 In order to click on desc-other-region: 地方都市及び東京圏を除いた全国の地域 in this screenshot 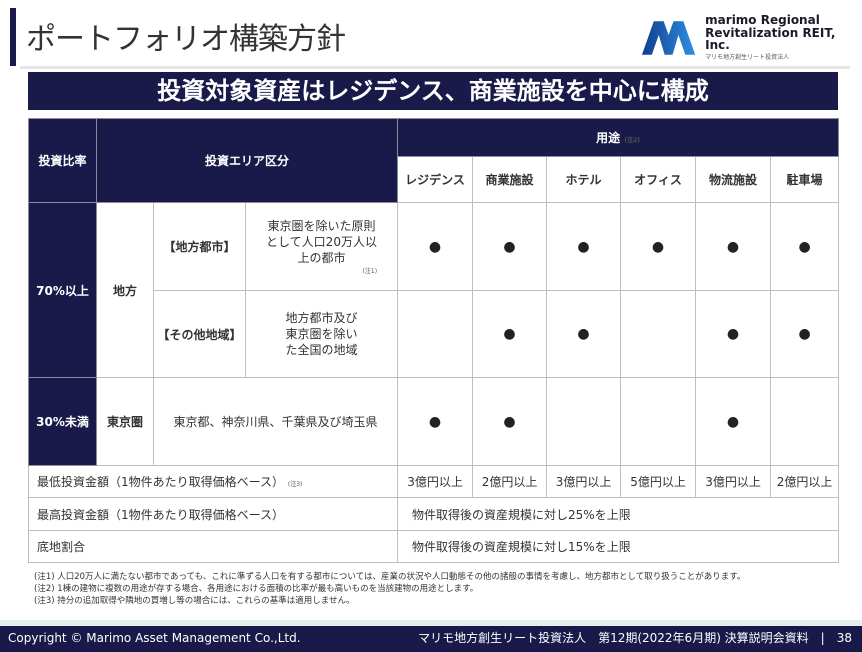, I will do `click(321, 334)`.